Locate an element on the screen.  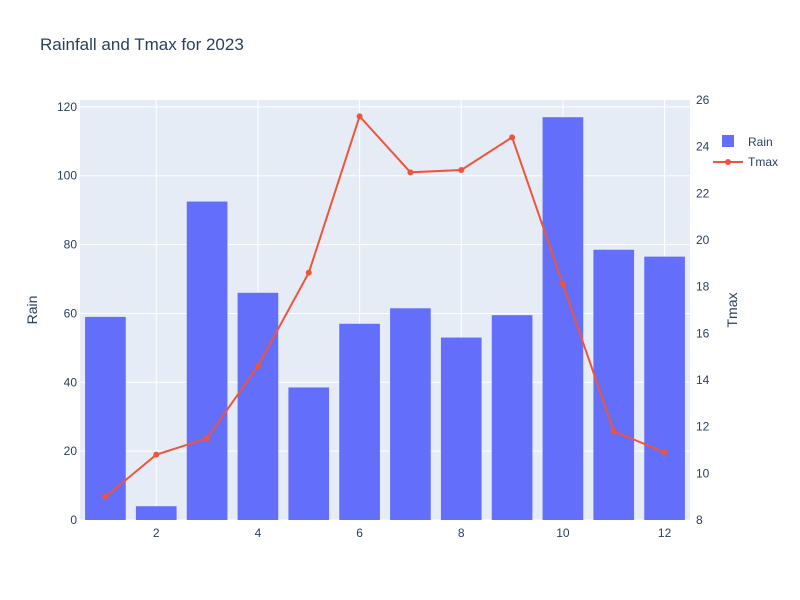
left-y-tick-label: 80 is located at coordinates (71, 245).